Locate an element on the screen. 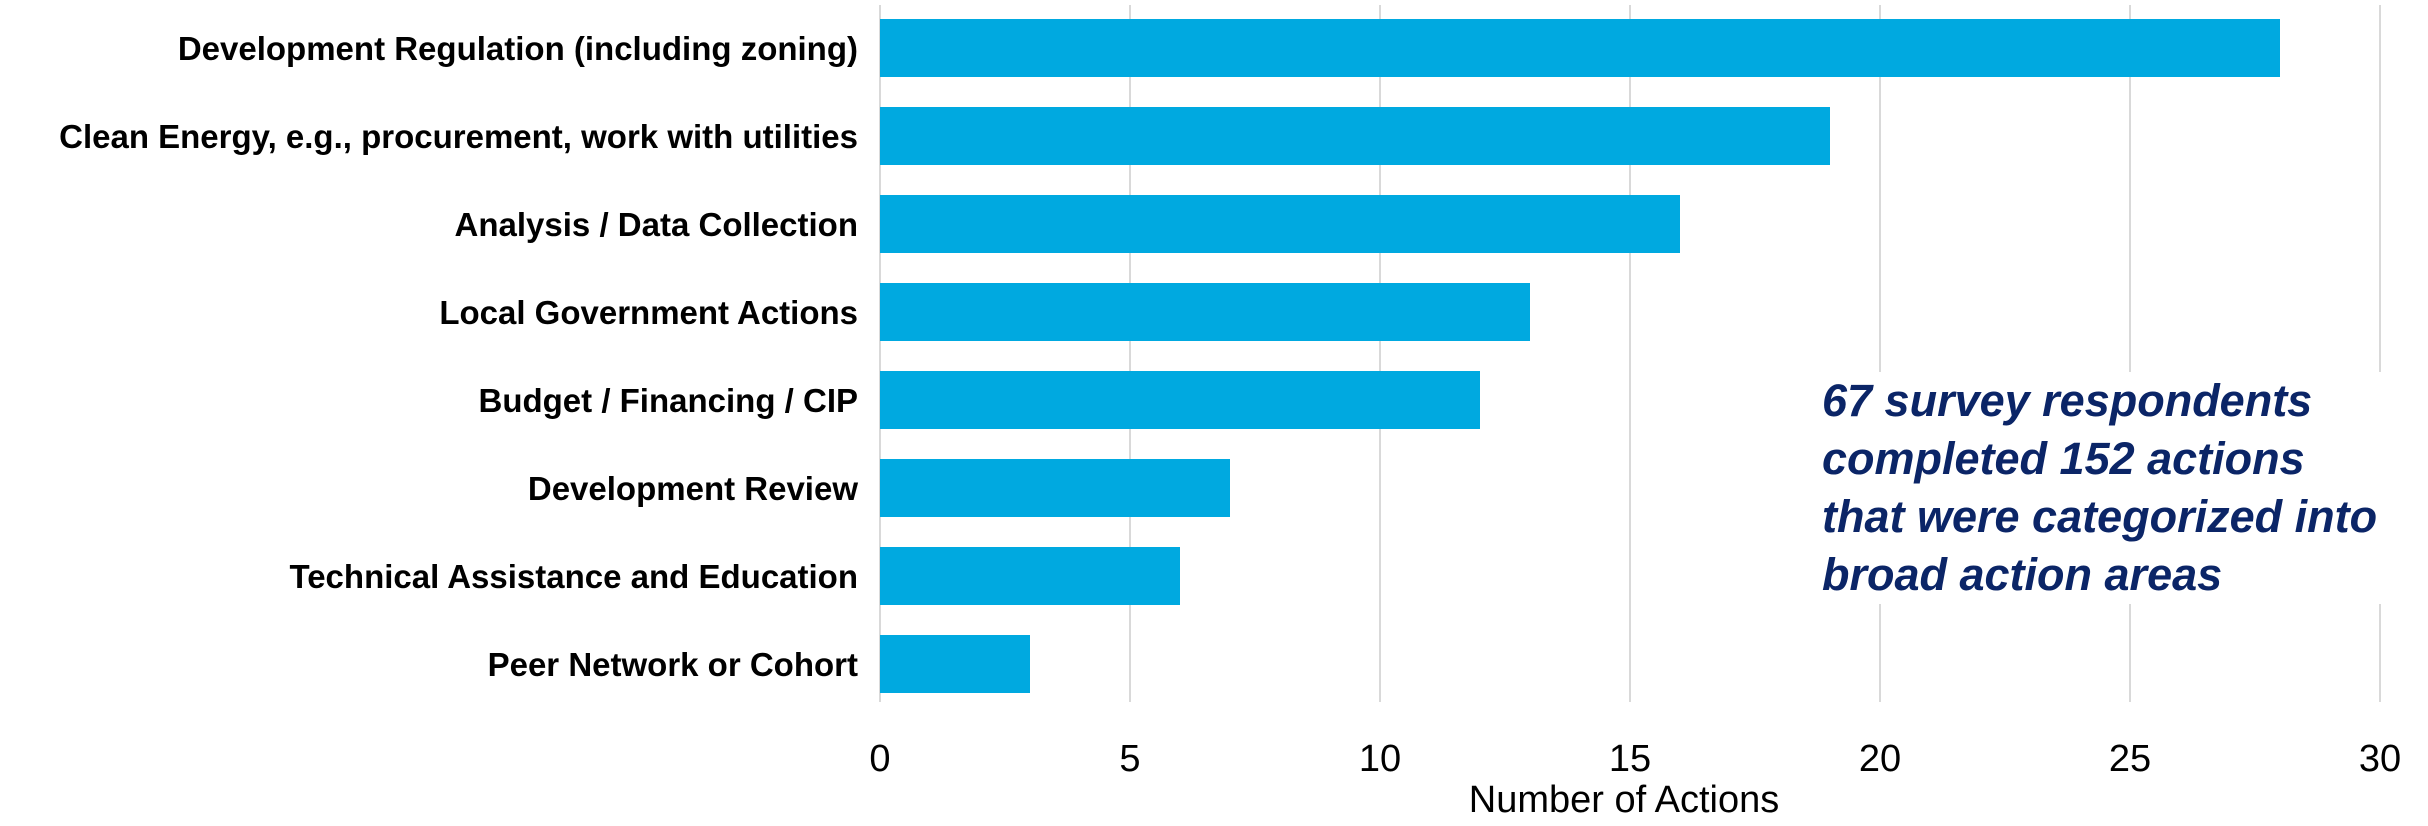 This screenshot has height=826, width=2428. category-label: Technical Assistance and Education is located at coordinates (574, 576).